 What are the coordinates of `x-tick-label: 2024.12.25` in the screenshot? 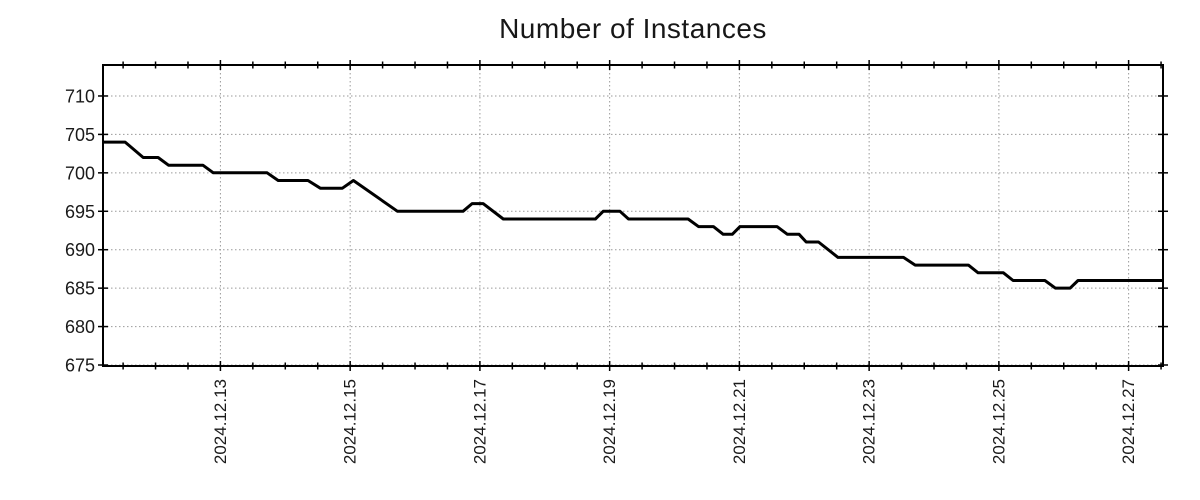 It's located at (998, 421).